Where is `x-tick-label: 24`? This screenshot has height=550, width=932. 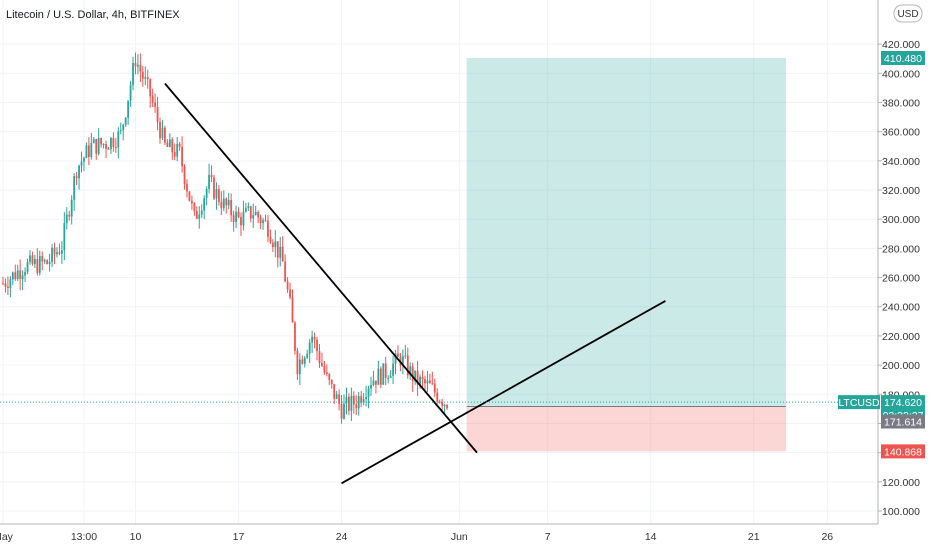
x-tick-label: 24 is located at coordinates (342, 537).